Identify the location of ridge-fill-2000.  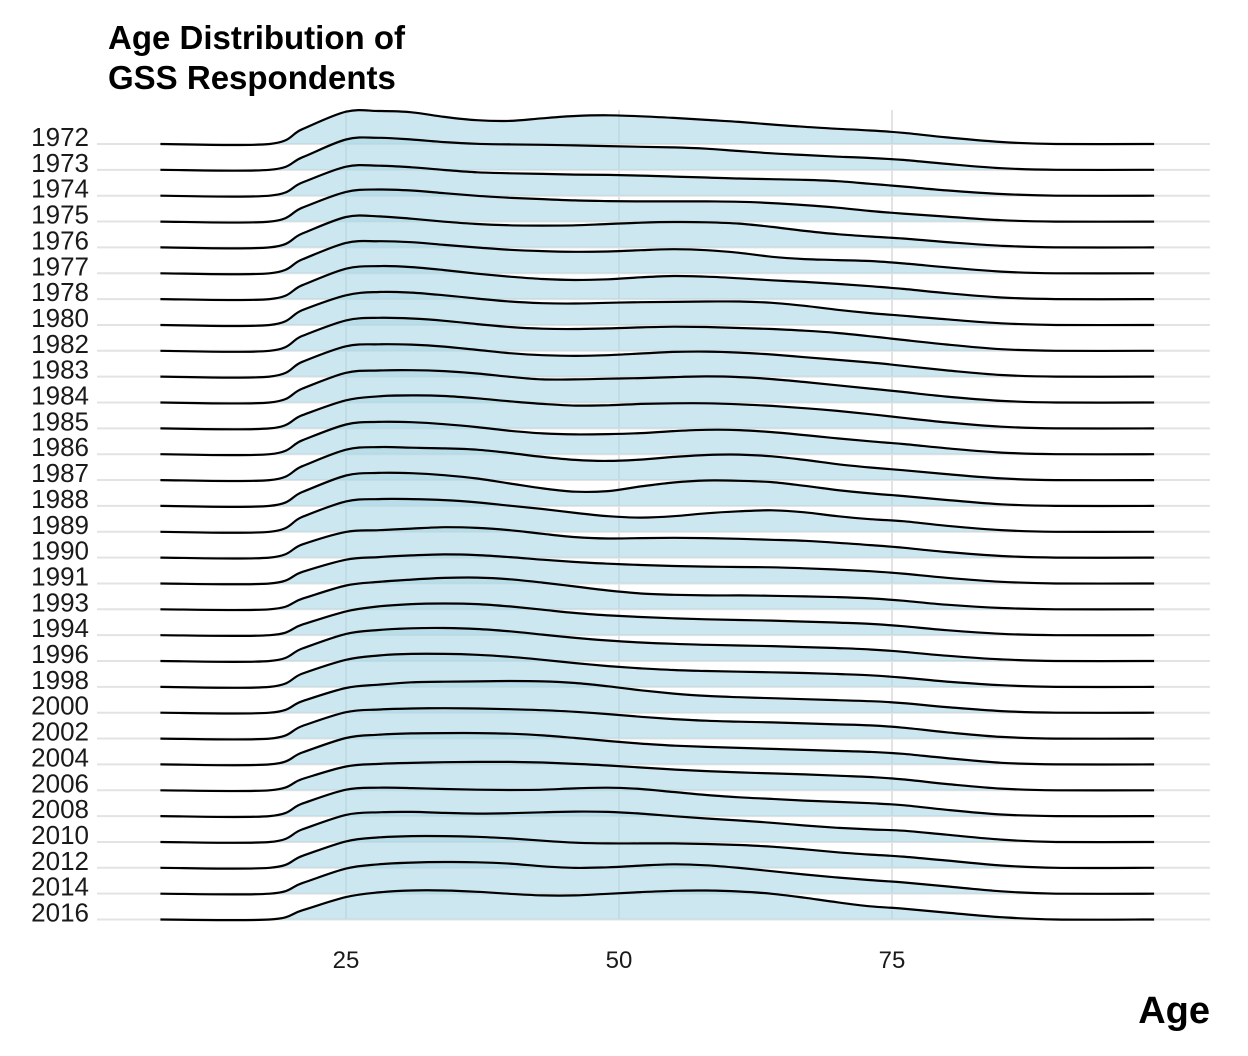
(657, 697).